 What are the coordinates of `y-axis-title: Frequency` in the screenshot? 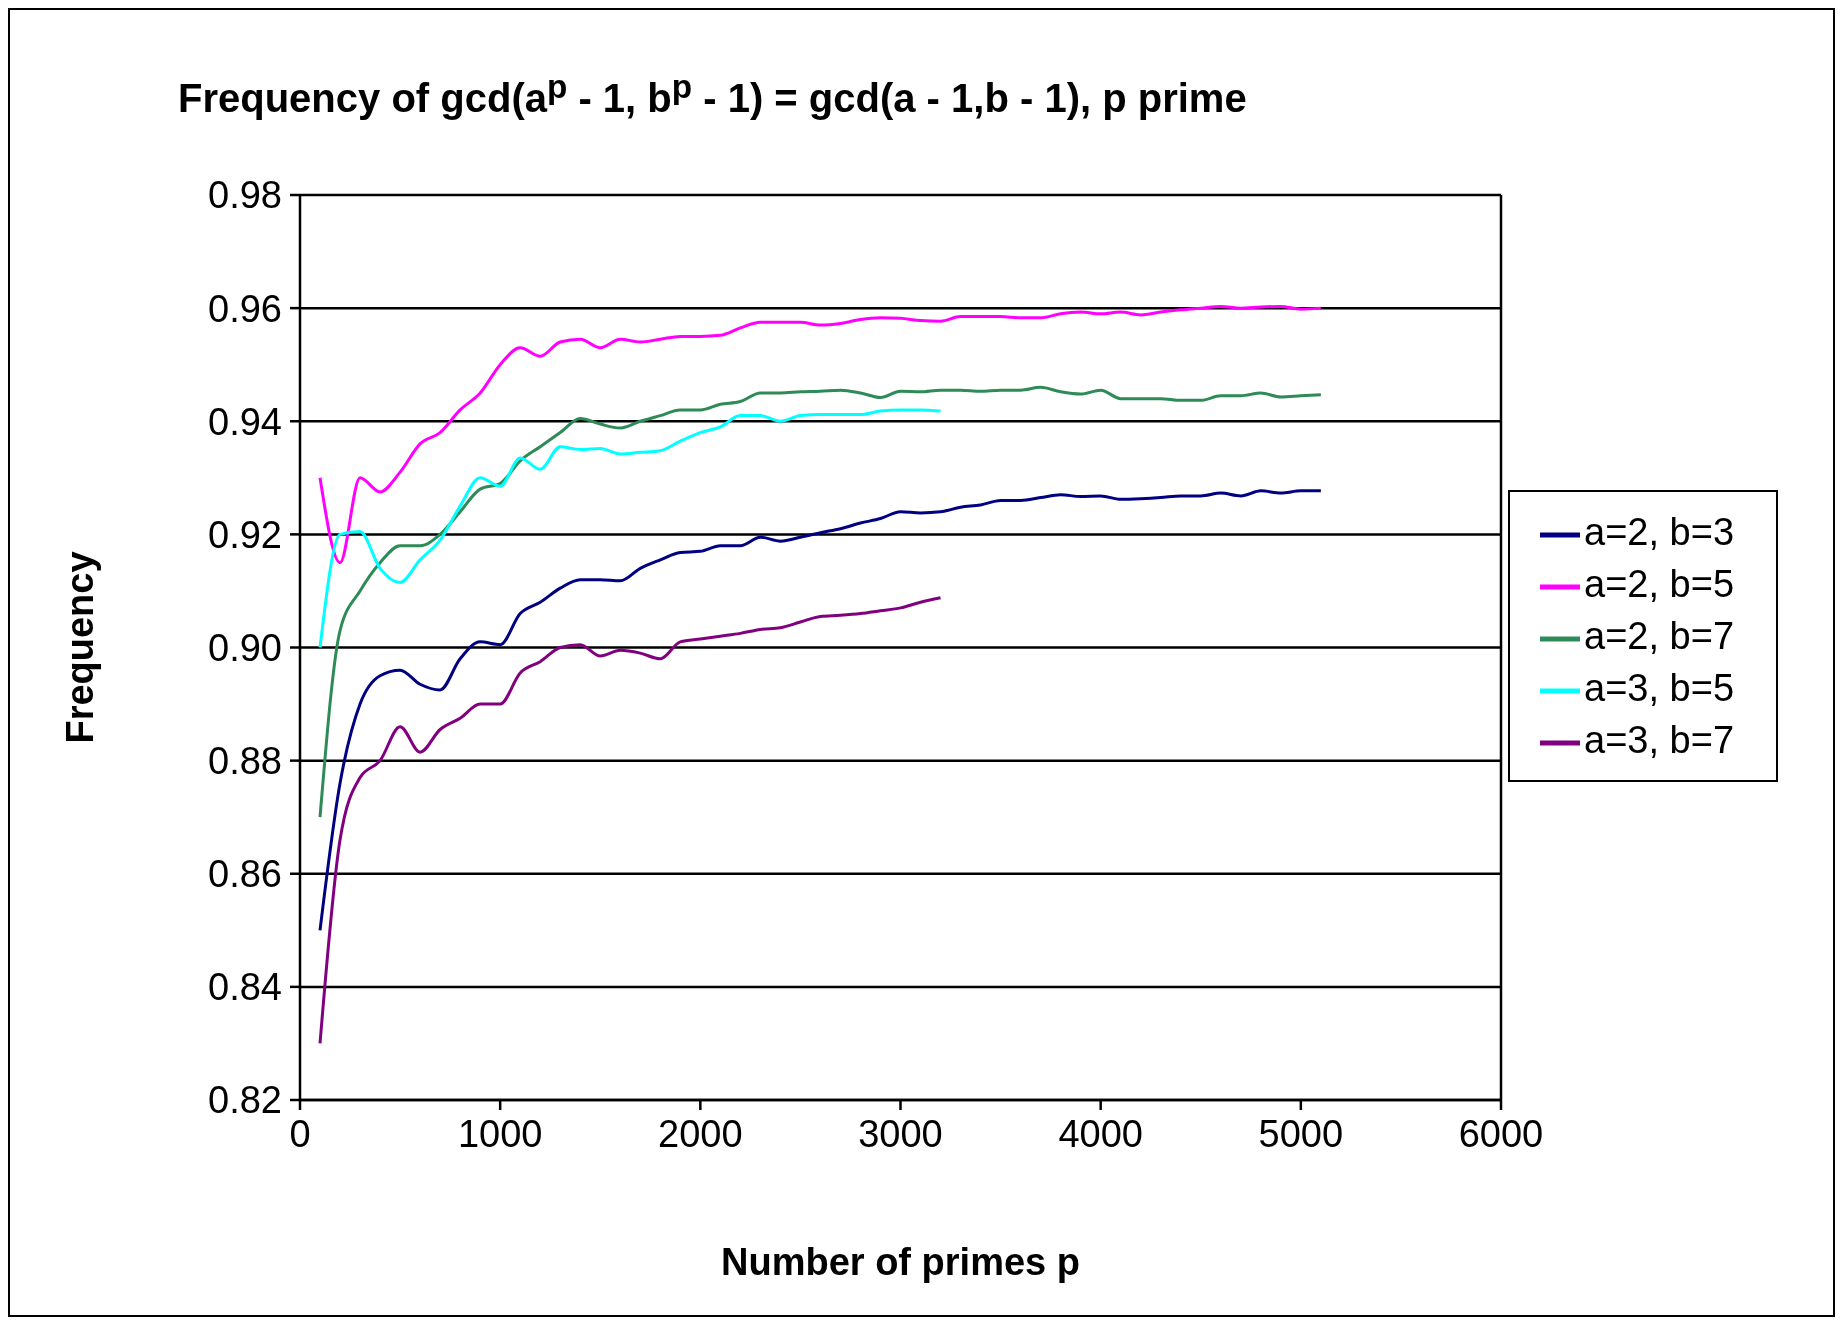 It's located at (80, 647).